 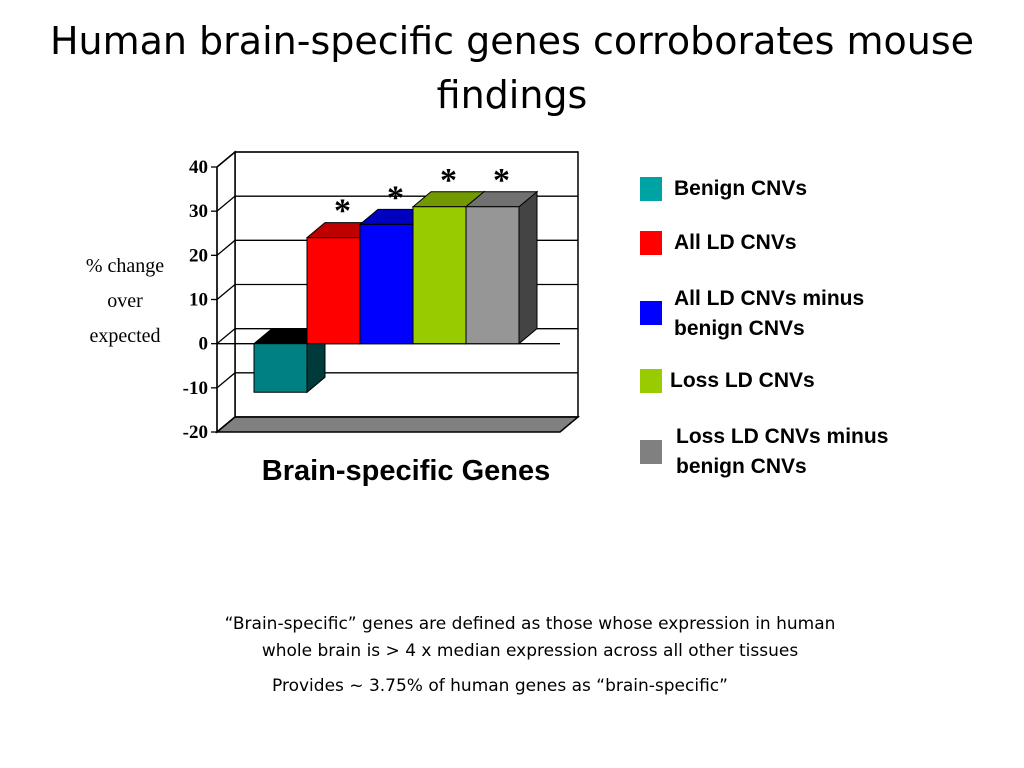 I want to click on y-tick-label: 20, so click(x=198, y=255).